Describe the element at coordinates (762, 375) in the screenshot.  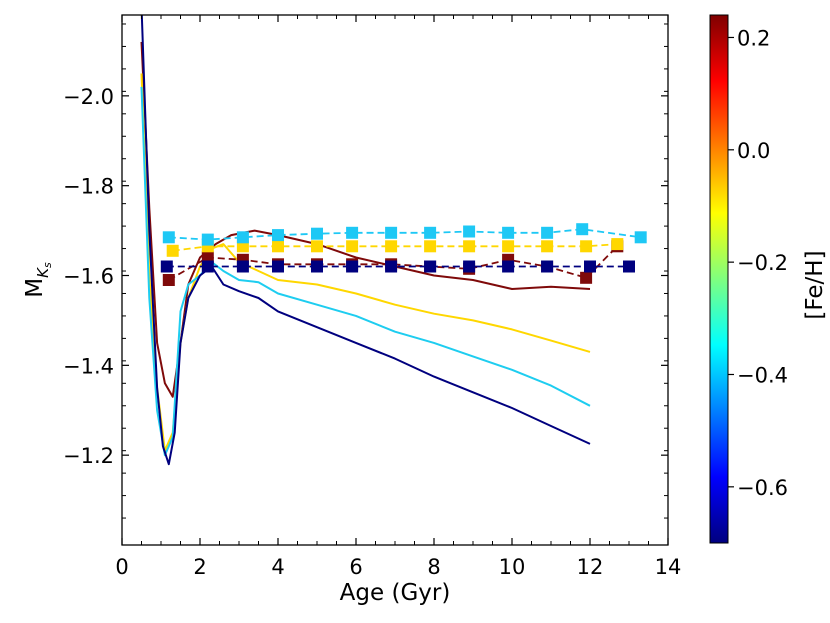
I see `colorbar-tick-label: −0.4` at that location.